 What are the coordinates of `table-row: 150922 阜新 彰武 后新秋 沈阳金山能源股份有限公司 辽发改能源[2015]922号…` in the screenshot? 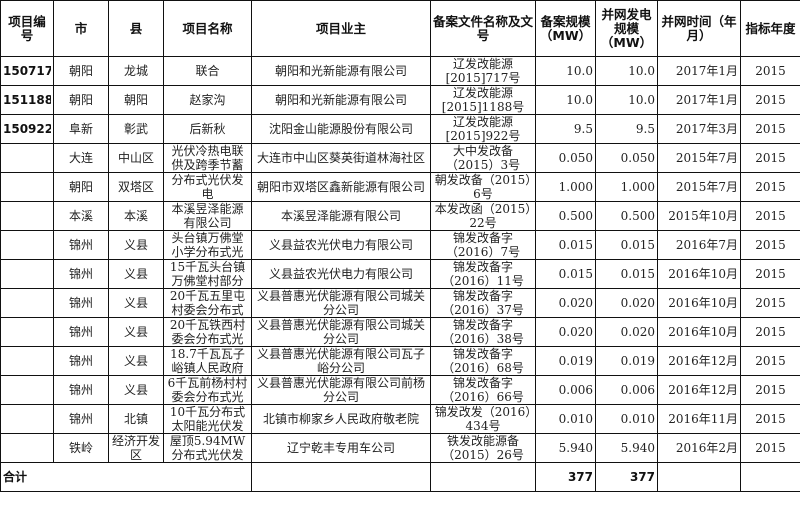 It's located at (400, 129).